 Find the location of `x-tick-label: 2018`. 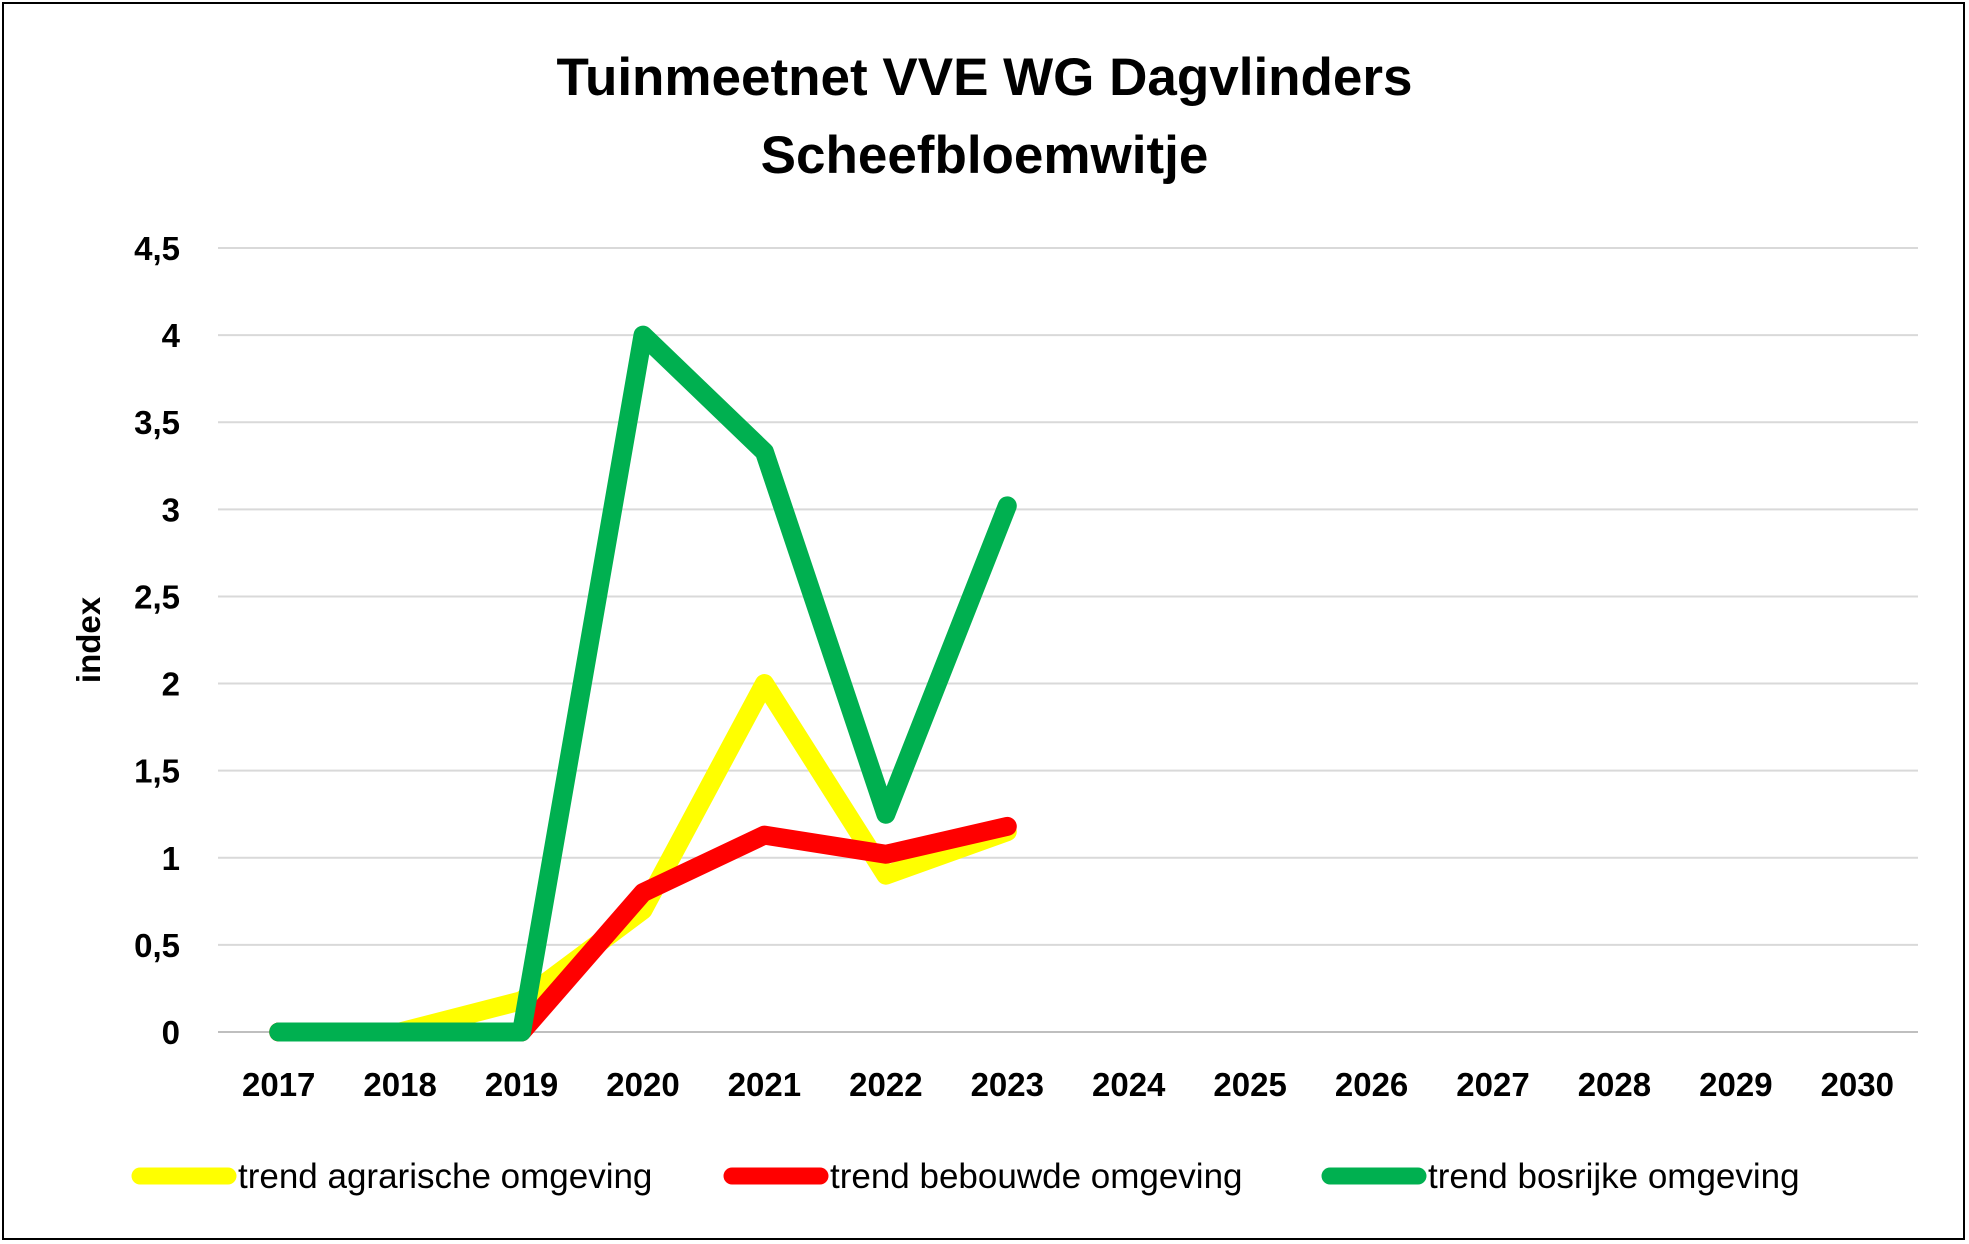

x-tick-label: 2018 is located at coordinates (399, 1084).